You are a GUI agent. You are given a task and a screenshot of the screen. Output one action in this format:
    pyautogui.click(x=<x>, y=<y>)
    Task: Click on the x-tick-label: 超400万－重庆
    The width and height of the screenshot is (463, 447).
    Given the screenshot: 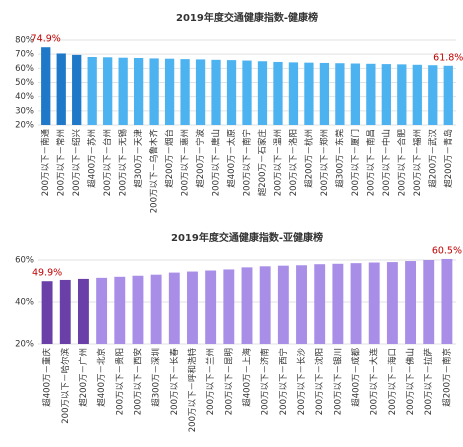 What is the action you would take?
    pyautogui.click(x=47, y=377)
    